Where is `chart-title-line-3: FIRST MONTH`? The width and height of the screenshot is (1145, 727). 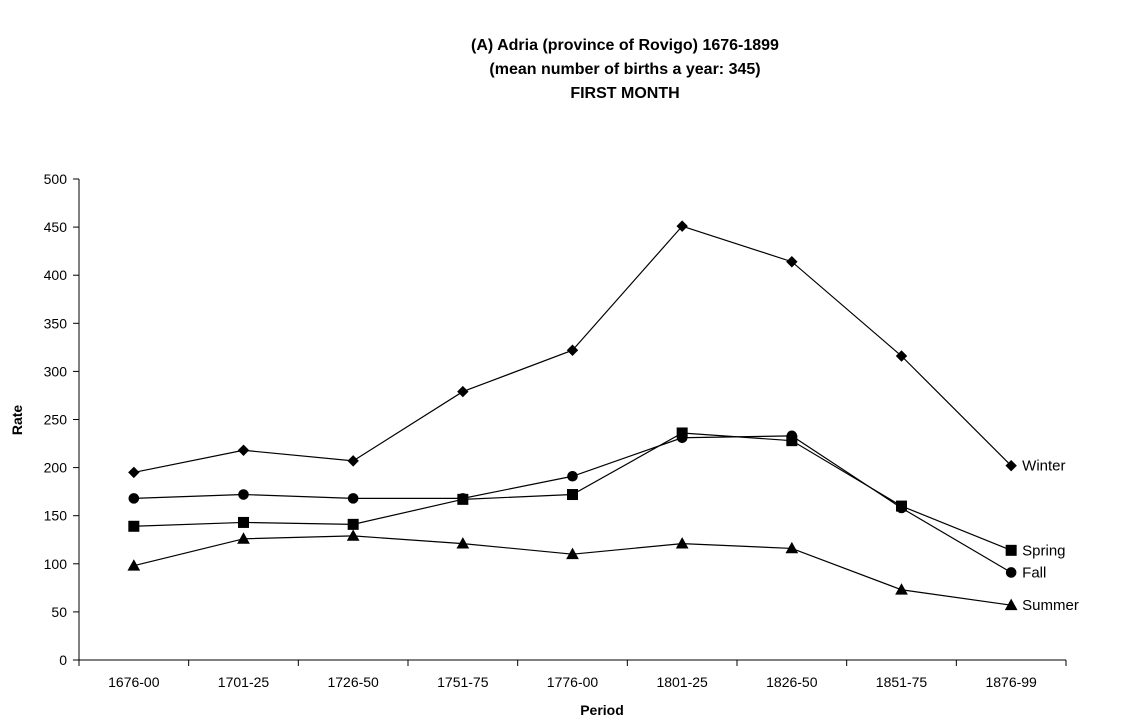
chart-title-line-3: FIRST MONTH is located at coordinates (624, 93).